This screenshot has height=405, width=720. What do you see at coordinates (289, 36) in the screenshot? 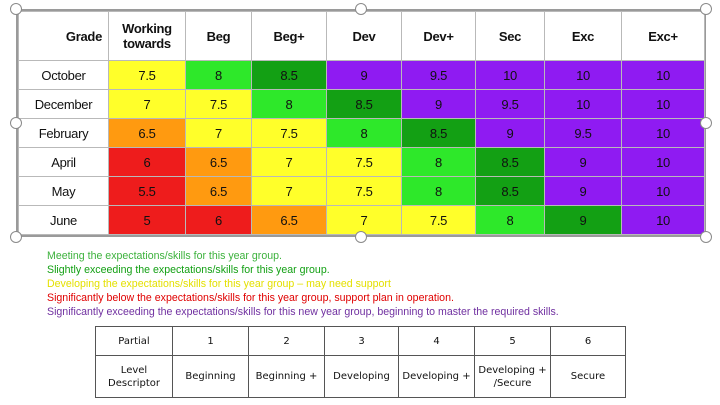
I see `grade-header-level: Beg+` at bounding box center [289, 36].